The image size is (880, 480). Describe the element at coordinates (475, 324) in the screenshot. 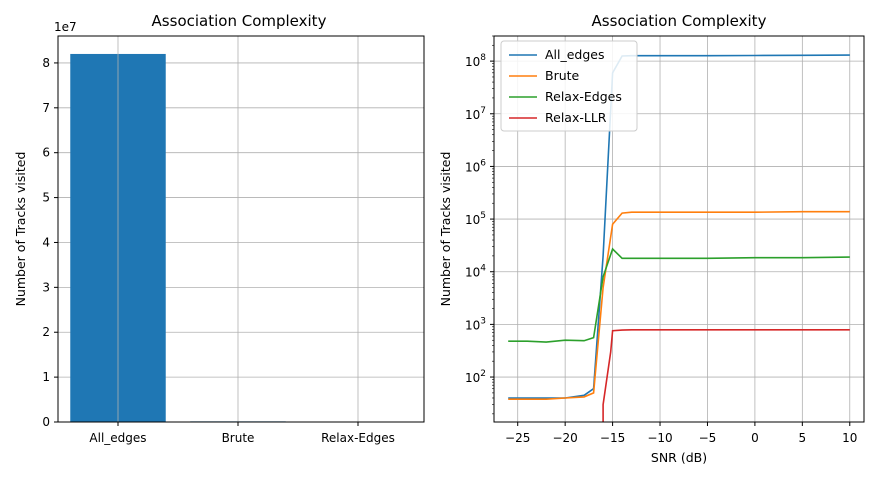

I see `right-y-tick-label: 10³` at that location.